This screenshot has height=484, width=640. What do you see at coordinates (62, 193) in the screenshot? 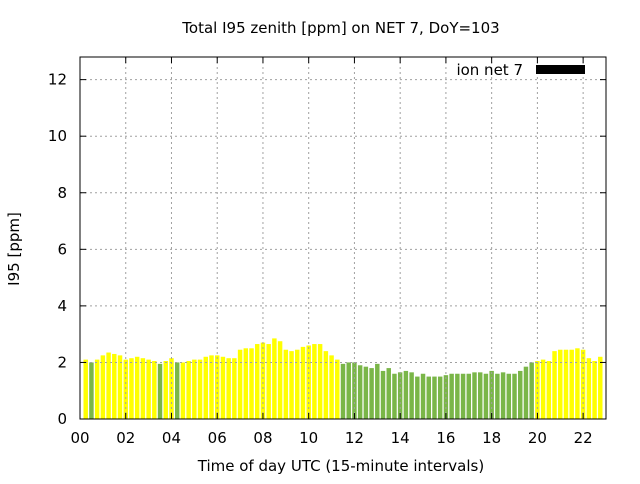
I see `y-tick-label: 8` at bounding box center [62, 193].